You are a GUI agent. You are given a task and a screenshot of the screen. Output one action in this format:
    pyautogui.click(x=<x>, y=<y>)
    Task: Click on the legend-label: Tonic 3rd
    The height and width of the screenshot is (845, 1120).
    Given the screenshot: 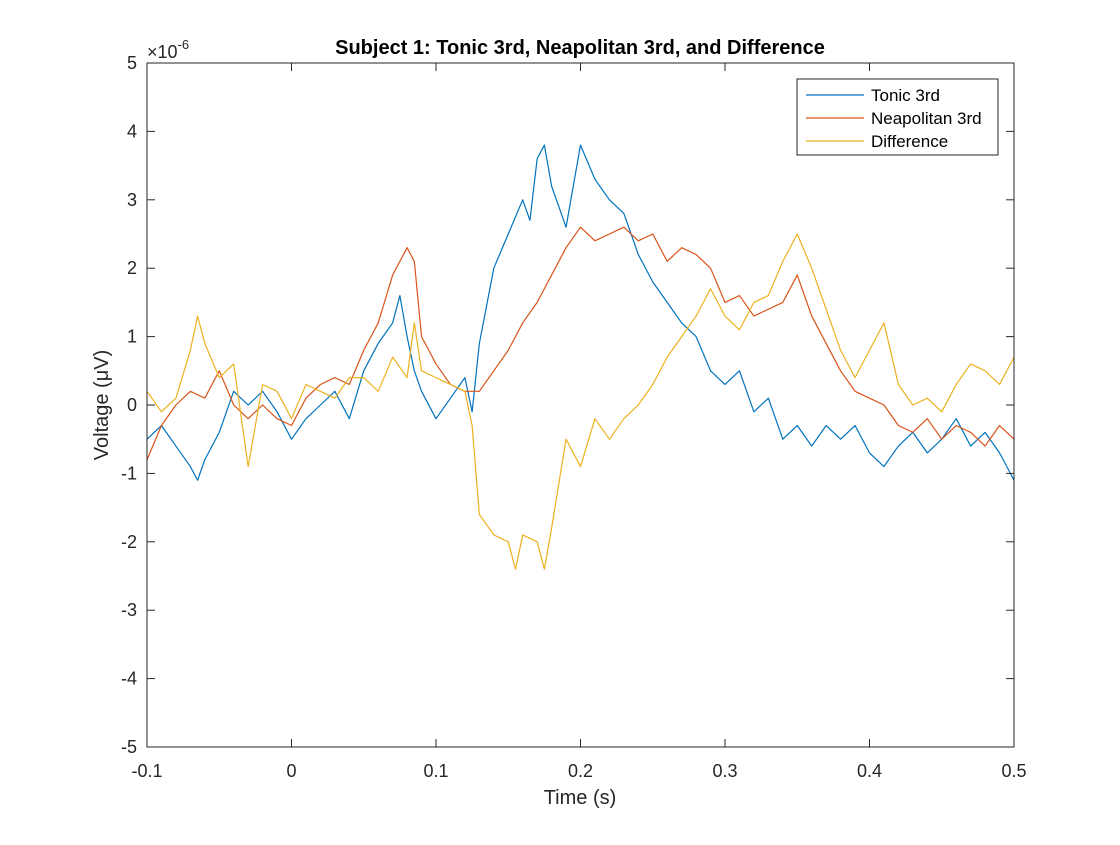 What is the action you would take?
    pyautogui.click(x=905, y=95)
    